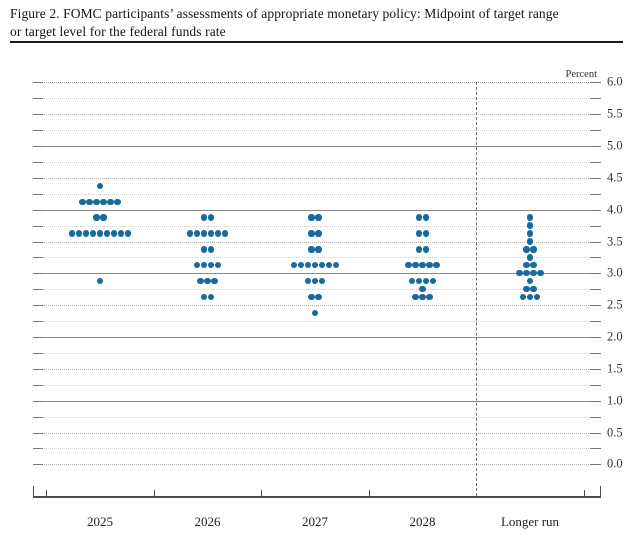 This screenshot has height=558, width=635. What do you see at coordinates (615, 432) in the screenshot?
I see `y-tick-label: 0.5` at bounding box center [615, 432].